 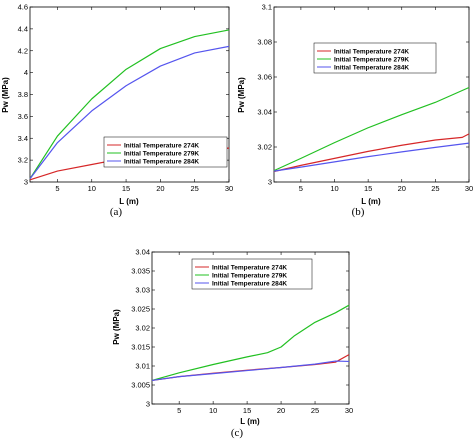 What do you see at coordinates (249, 268) in the screenshot?
I see `legend-label-c-1: Initial Temperature 274K` at bounding box center [249, 268].